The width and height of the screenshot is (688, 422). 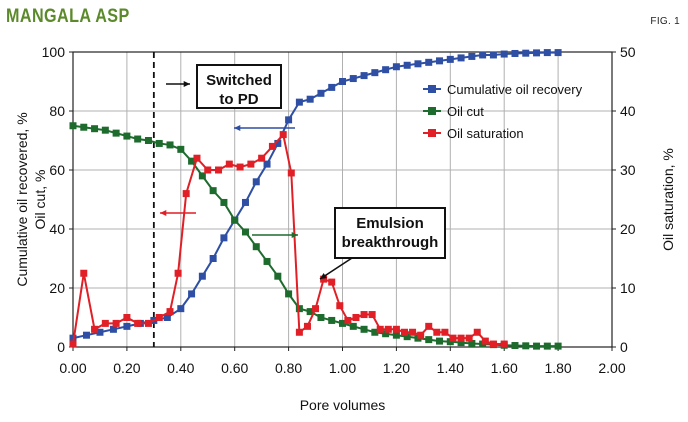 What do you see at coordinates (628, 52) in the screenshot?
I see `y-right-tick-label: 50` at bounding box center [628, 52].